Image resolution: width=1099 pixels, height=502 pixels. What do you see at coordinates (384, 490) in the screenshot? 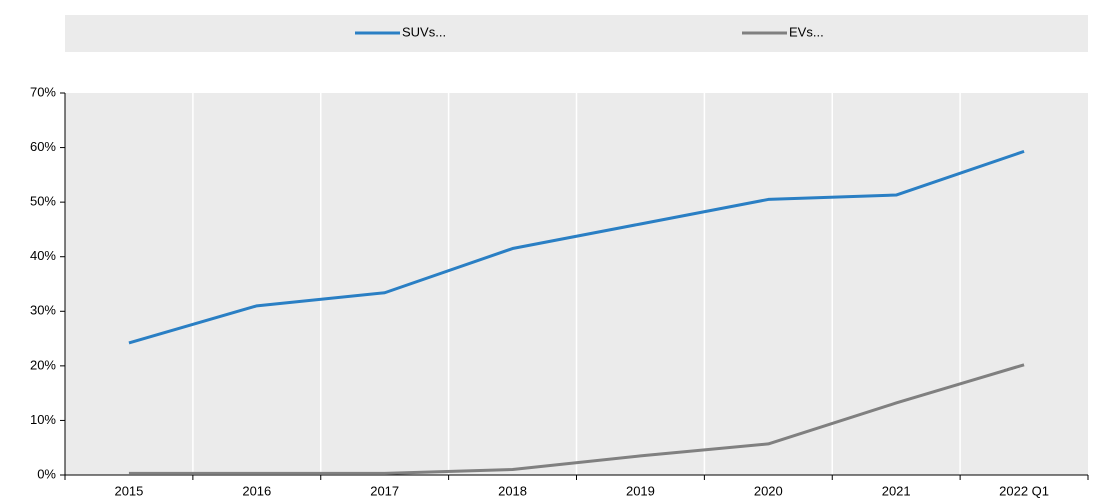
I see `x-tick-label: 2017` at bounding box center [384, 490].